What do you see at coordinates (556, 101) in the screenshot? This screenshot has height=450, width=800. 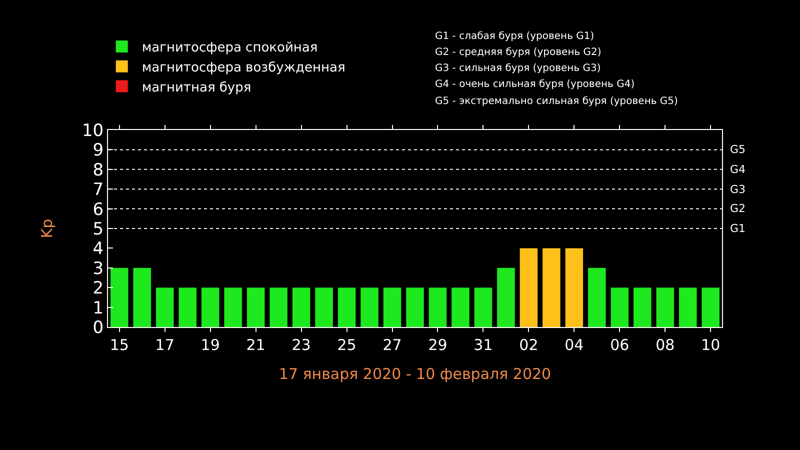 I see `text: G5 - экстремально сильная буря (уровень G5)` at bounding box center [556, 101].